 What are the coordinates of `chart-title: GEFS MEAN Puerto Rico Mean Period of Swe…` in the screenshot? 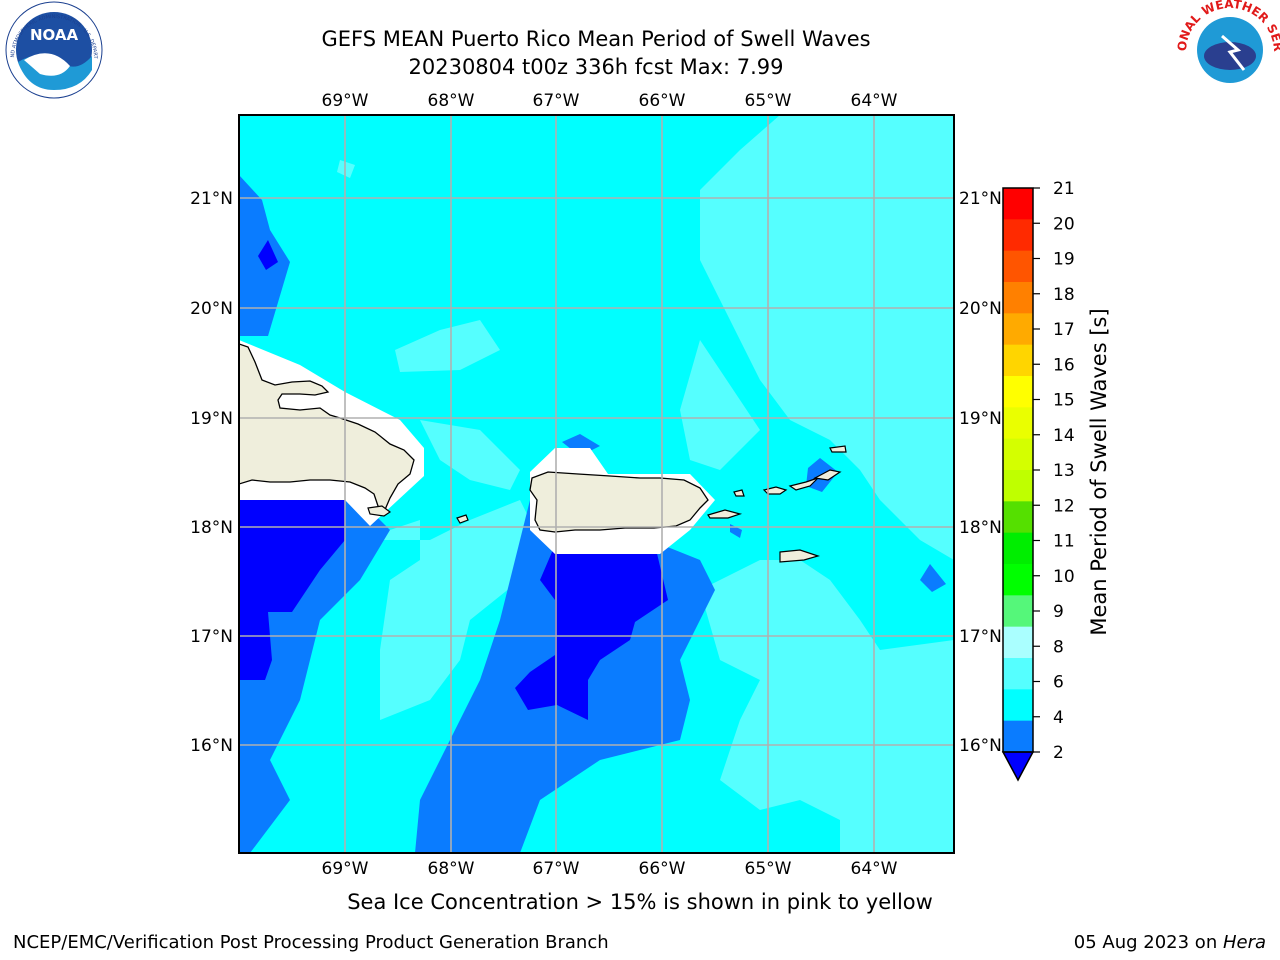 It's located at (596, 39).